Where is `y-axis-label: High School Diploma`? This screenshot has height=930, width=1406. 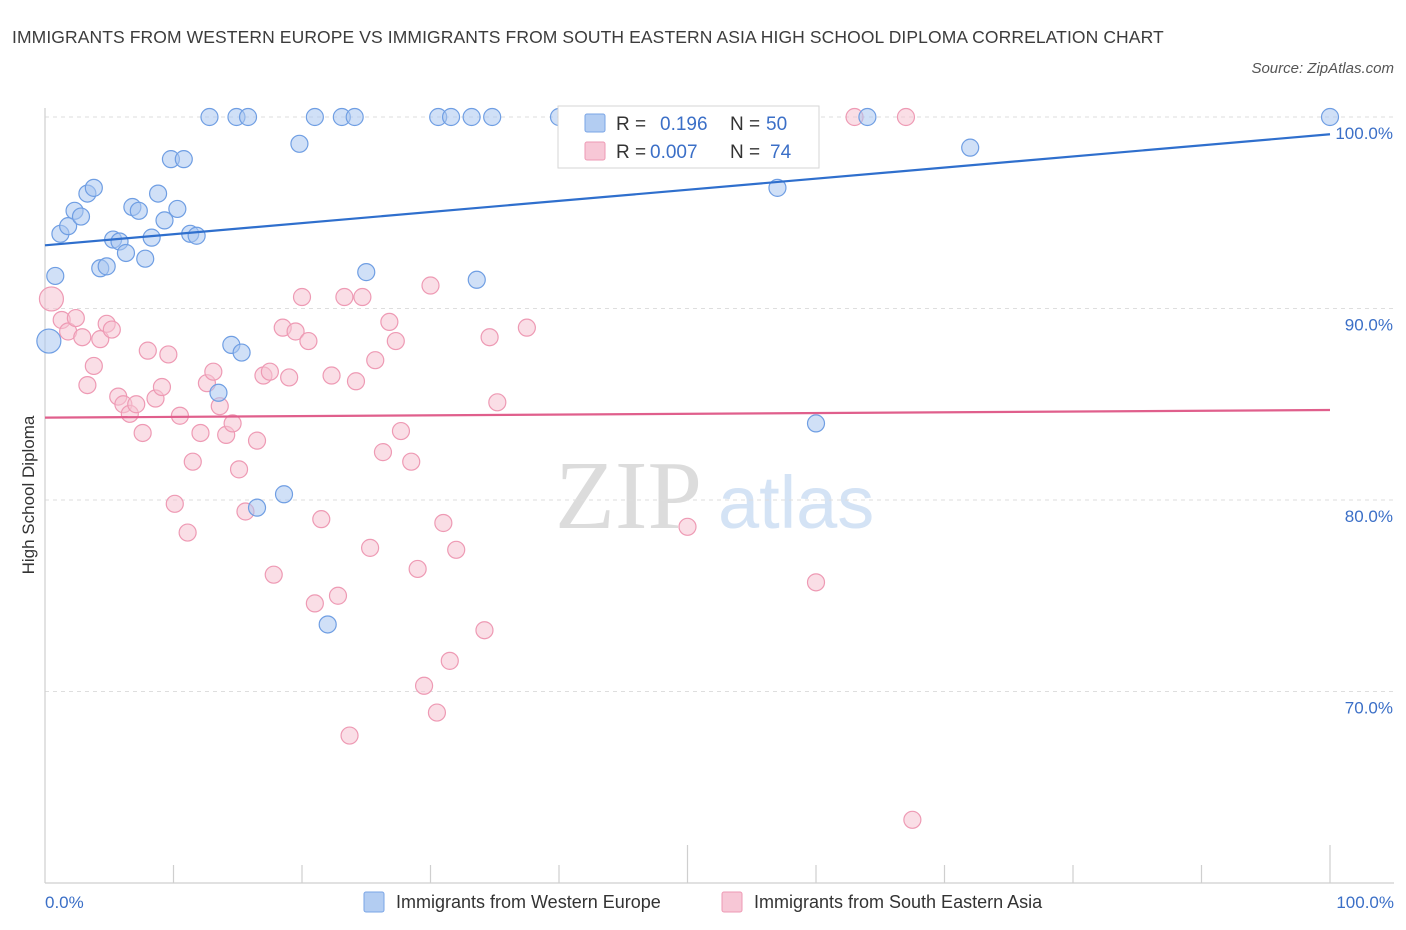
y-axis-label: High School Diploma is located at coordinates (28, 494).